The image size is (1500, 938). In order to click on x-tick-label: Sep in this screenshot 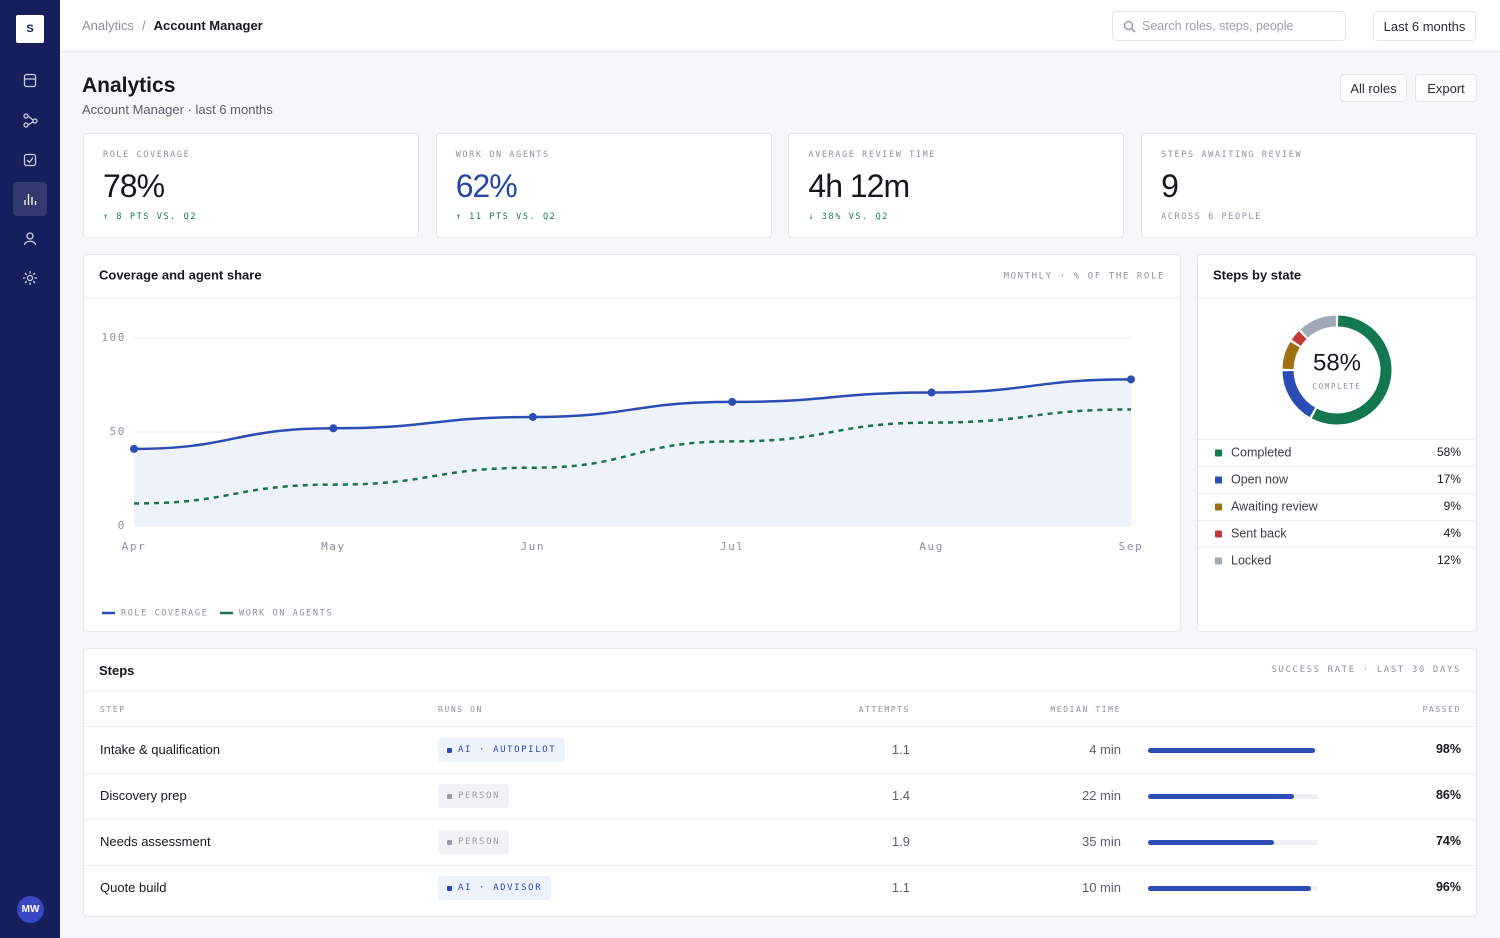, I will do `click(1131, 546)`.